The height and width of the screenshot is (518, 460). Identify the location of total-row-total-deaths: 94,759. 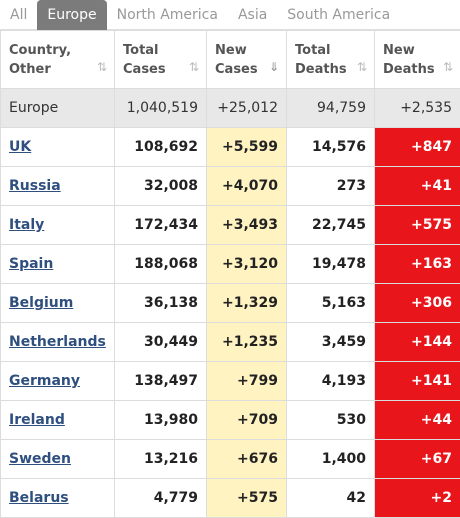
(330, 108).